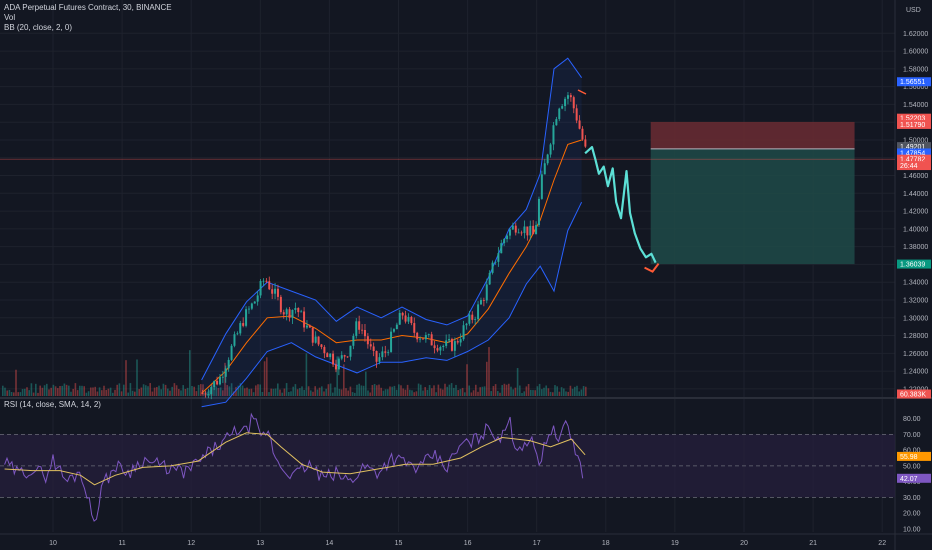 This screenshot has height=550, width=932. What do you see at coordinates (915, 336) in the screenshot?
I see `price-tick-label: 1.28000` at bounding box center [915, 336].